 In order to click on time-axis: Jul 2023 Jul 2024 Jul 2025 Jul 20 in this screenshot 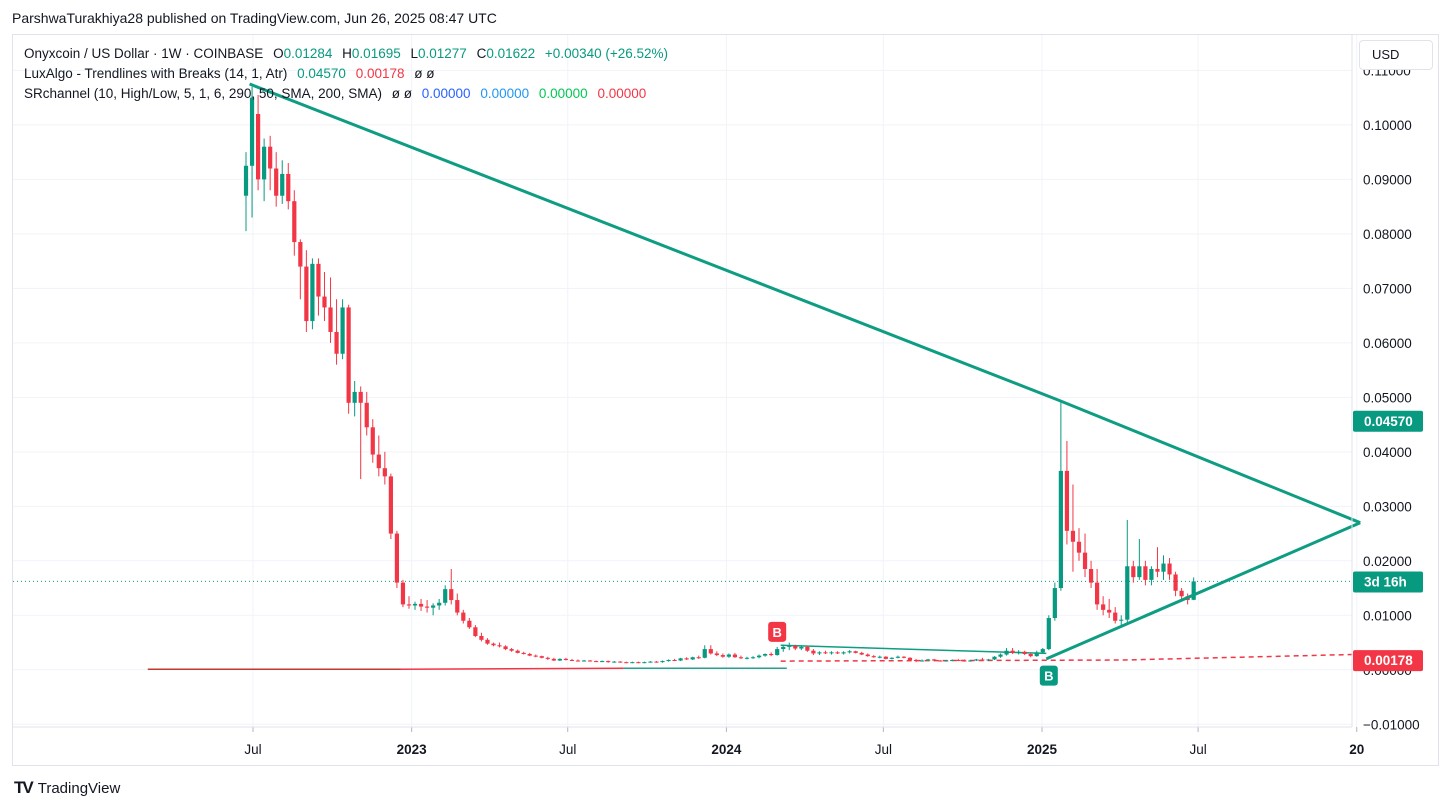, I will do `click(688, 741)`.